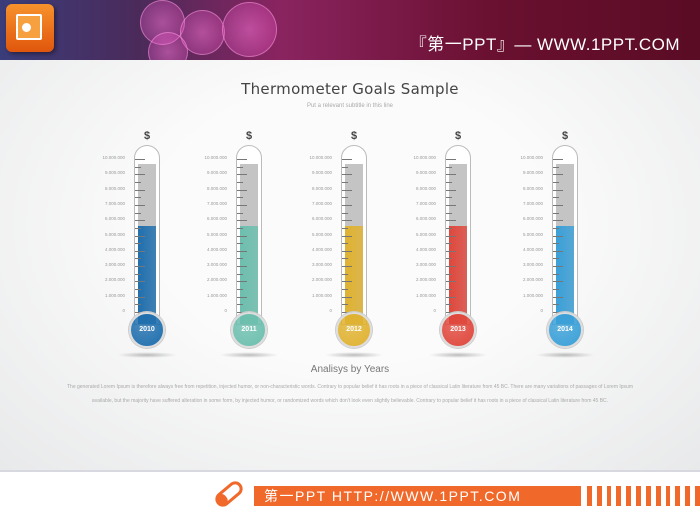  What do you see at coordinates (643, 496) in the screenshot?
I see `footer-stripes` at bounding box center [643, 496].